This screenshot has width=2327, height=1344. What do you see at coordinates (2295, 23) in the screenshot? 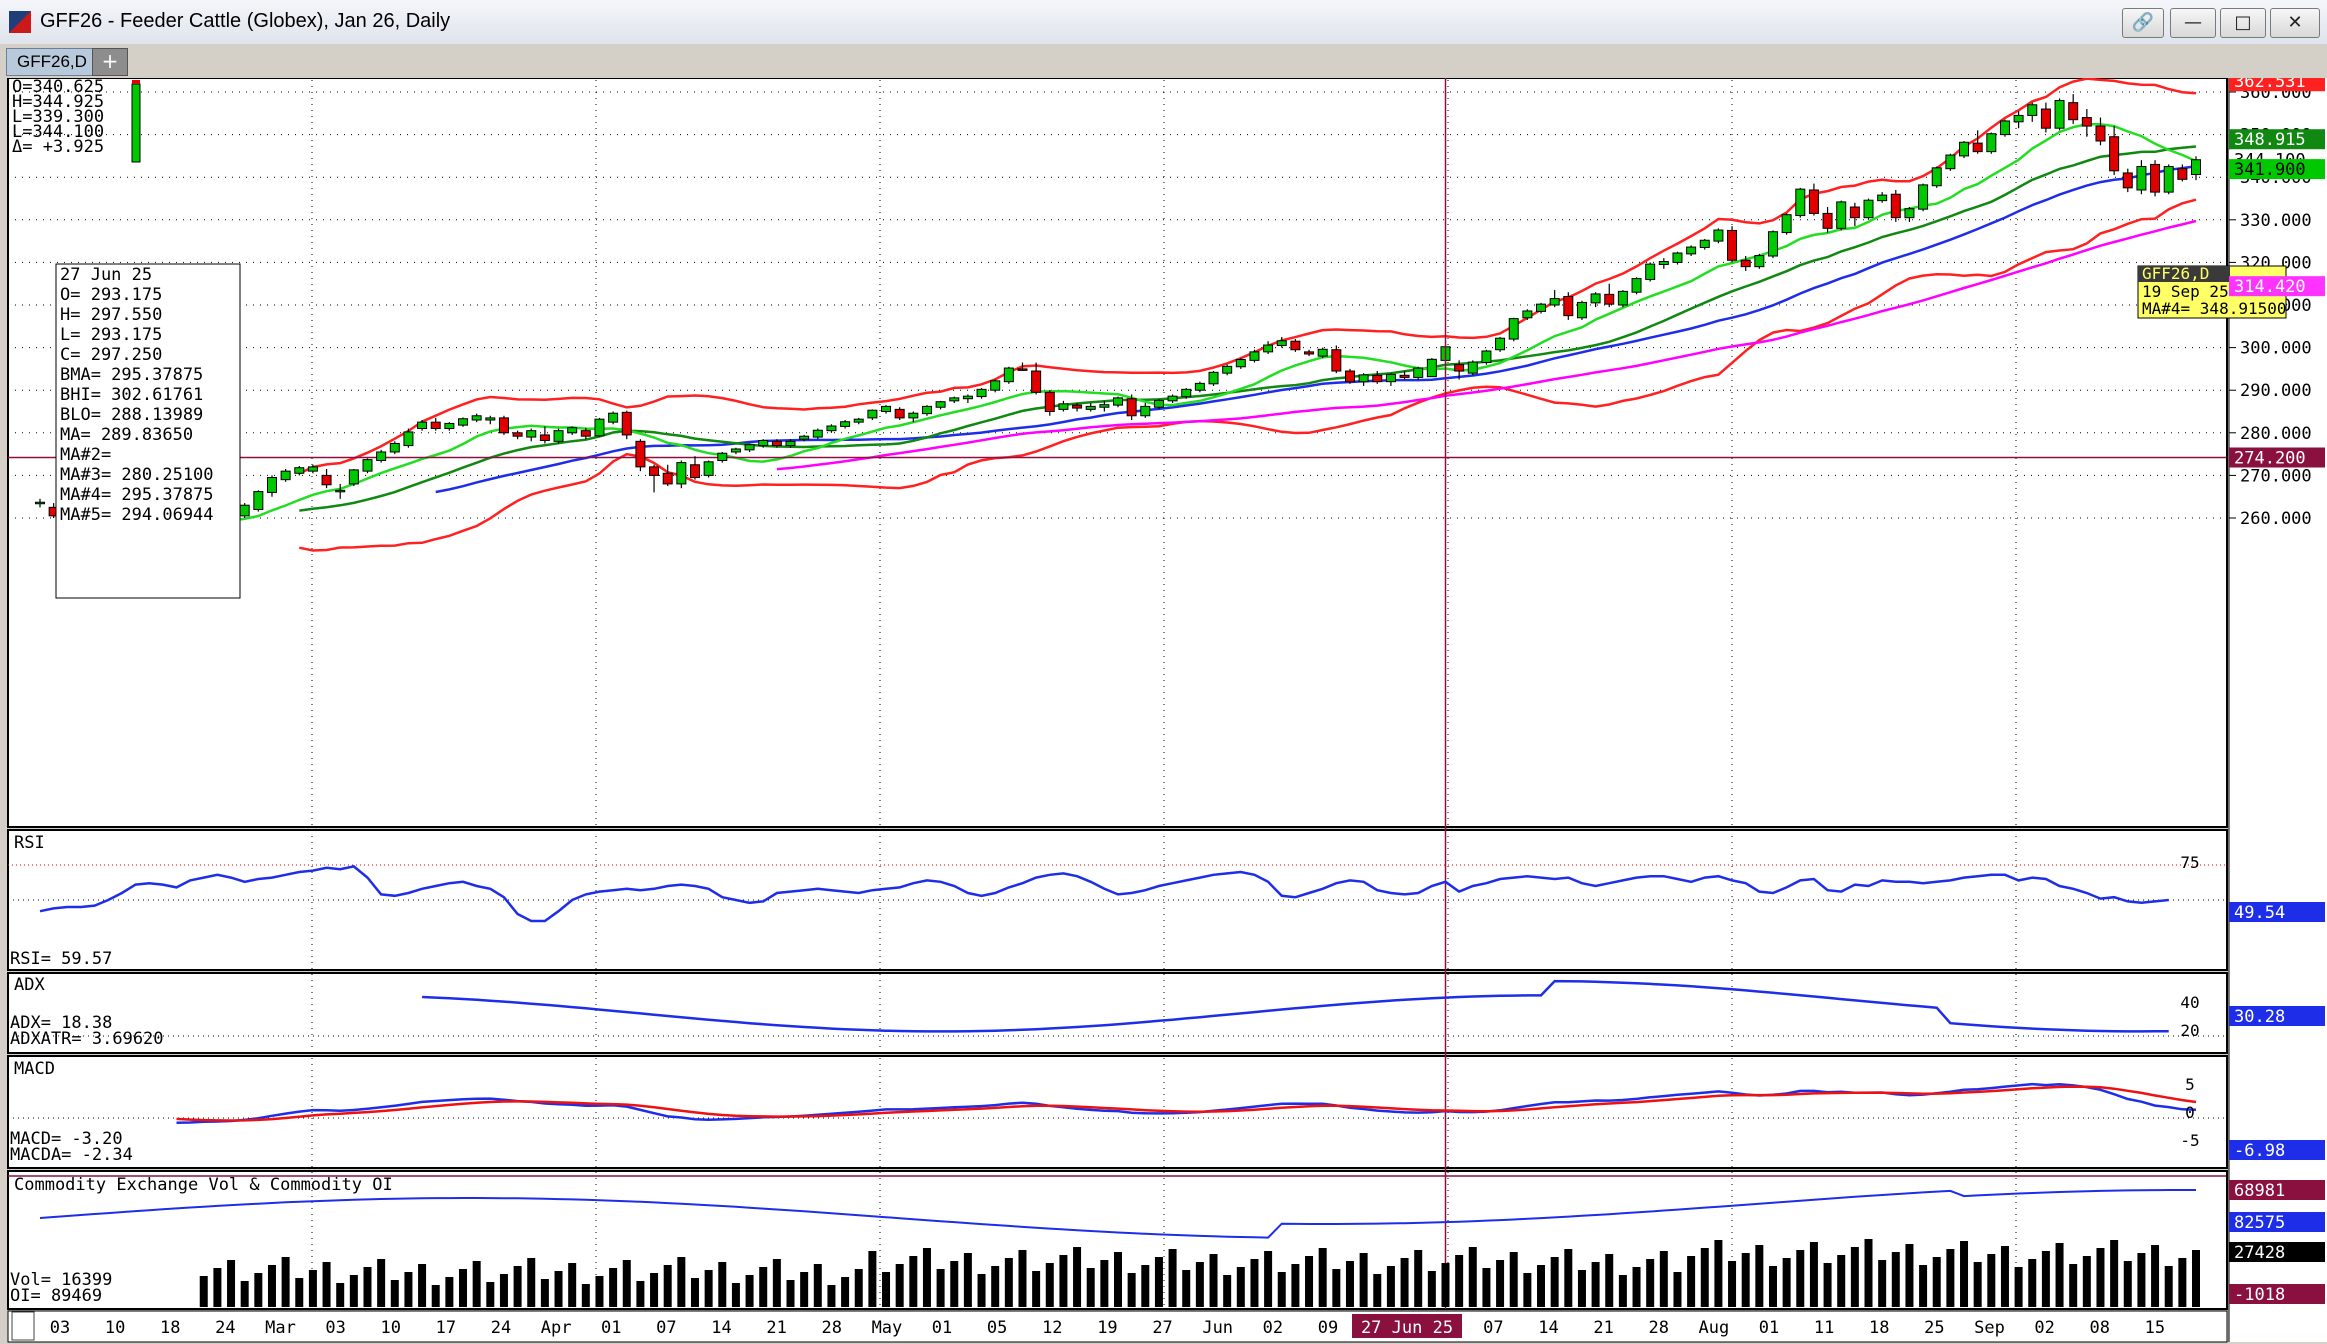
I see `close-button: ✕` at bounding box center [2295, 23].